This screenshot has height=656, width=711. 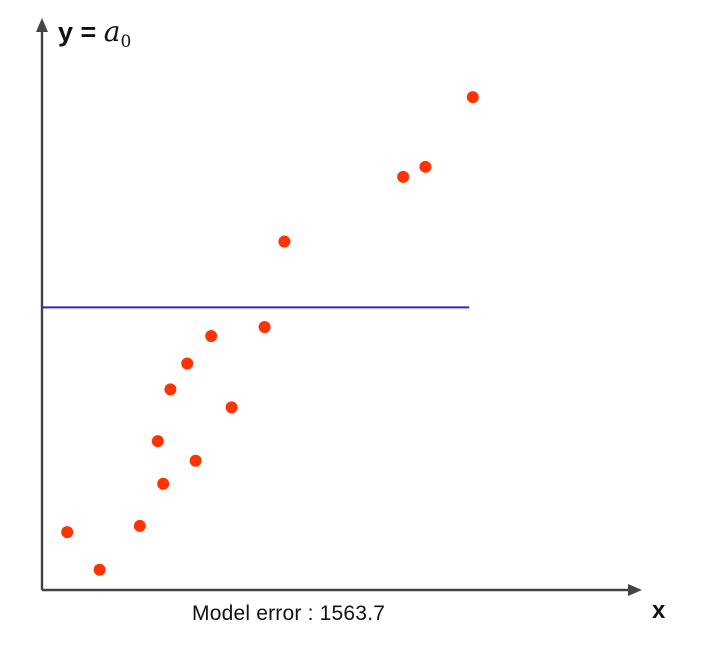 I want to click on y-axis-label: y = a0, so click(x=94, y=33).